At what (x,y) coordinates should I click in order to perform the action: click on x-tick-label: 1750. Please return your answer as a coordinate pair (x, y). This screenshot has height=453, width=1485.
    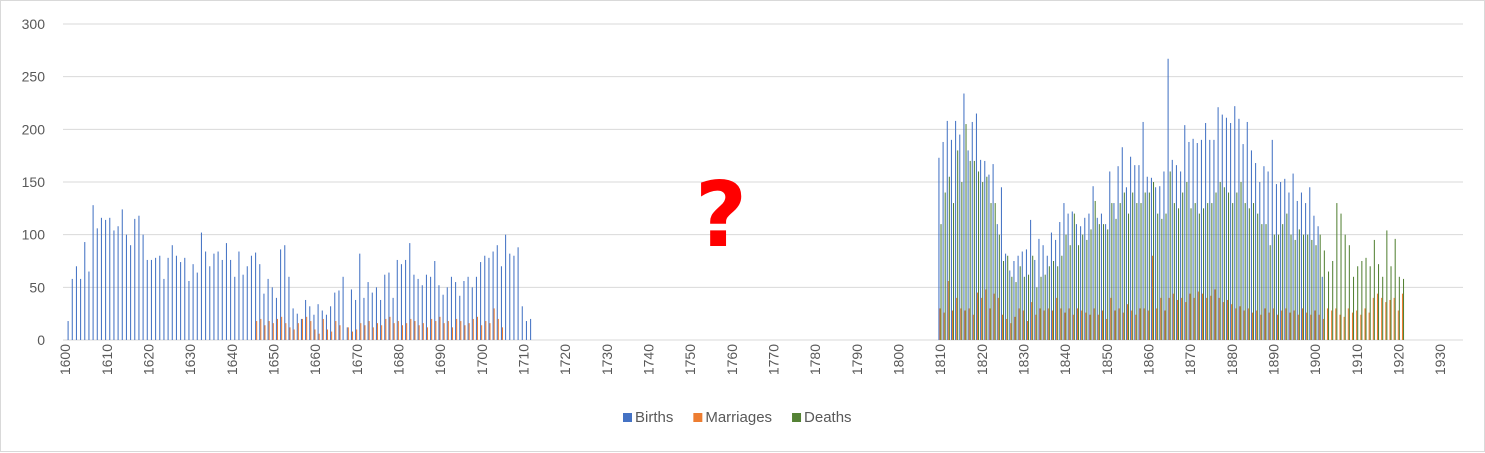
    Looking at the image, I should click on (690, 359).